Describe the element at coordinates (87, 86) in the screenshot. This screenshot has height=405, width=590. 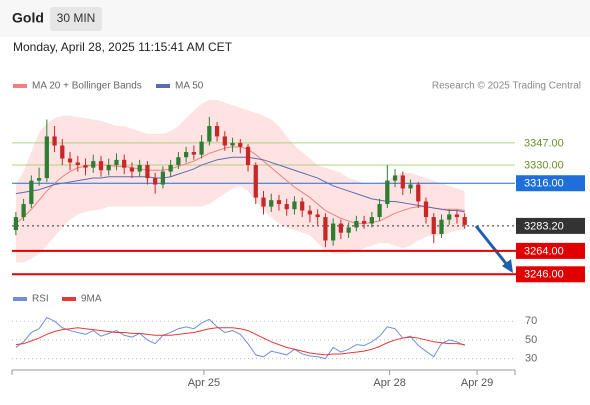
I see `legend-label: MA 20 + Bollinger Bands` at that location.